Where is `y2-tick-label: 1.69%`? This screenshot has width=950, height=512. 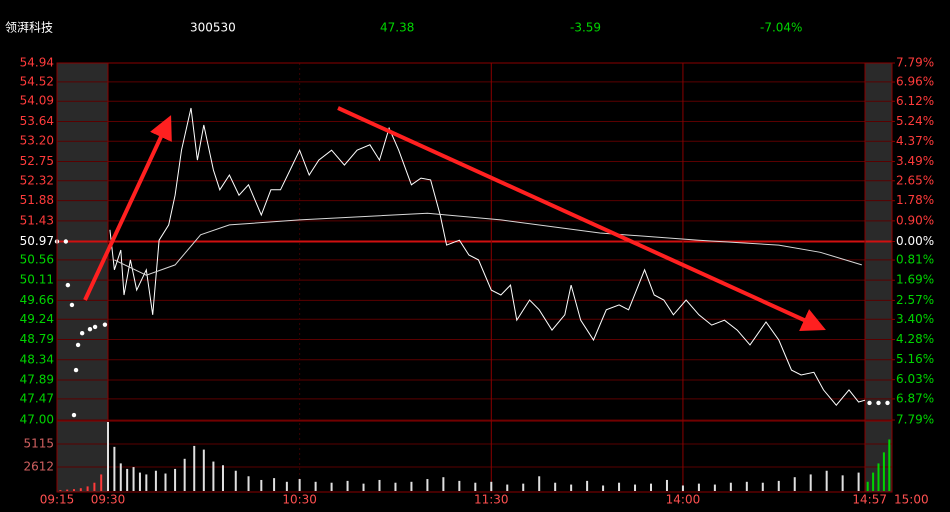 y2-tick-label: 1.69% is located at coordinates (915, 280).